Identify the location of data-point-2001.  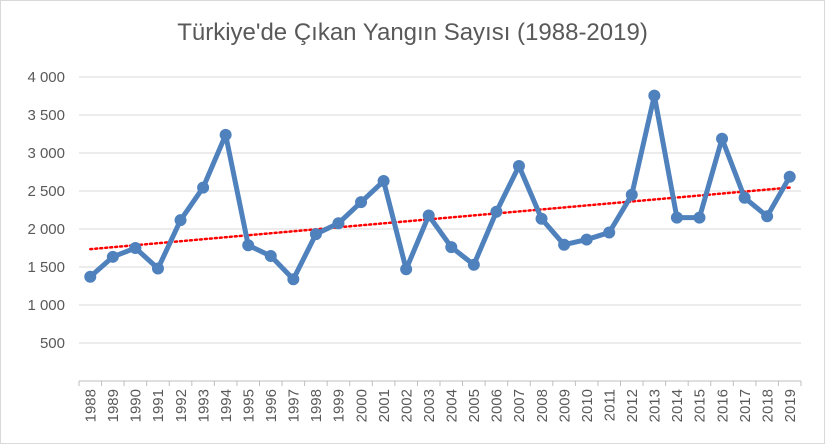
(383, 181).